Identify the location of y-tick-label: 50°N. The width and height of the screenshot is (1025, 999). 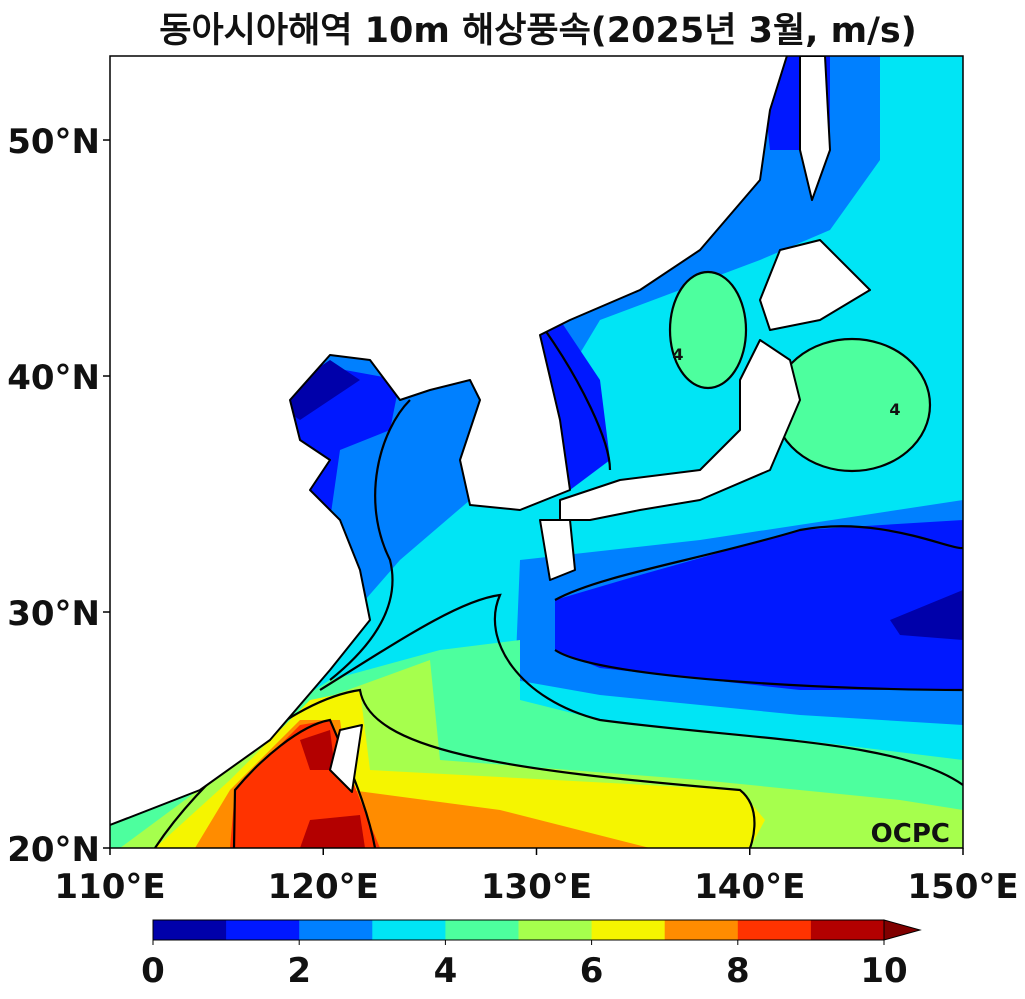
(53, 142).